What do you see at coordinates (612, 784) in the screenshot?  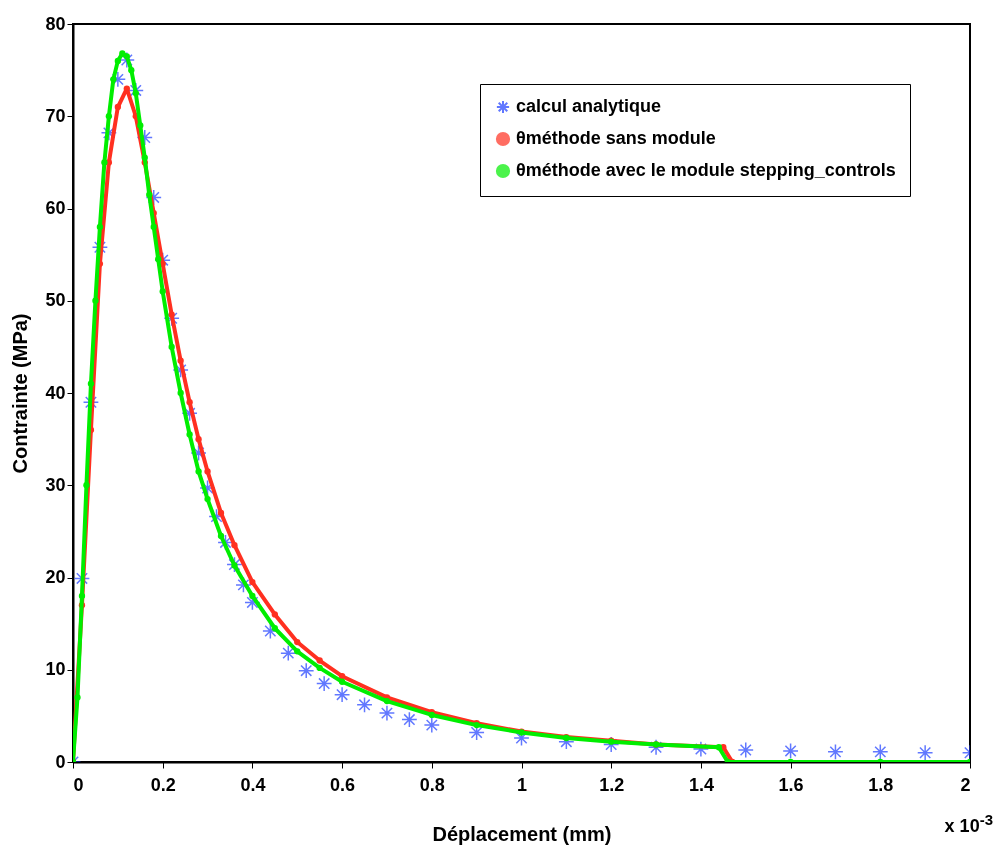 I see `x-tick-label: 1.2` at bounding box center [612, 784].